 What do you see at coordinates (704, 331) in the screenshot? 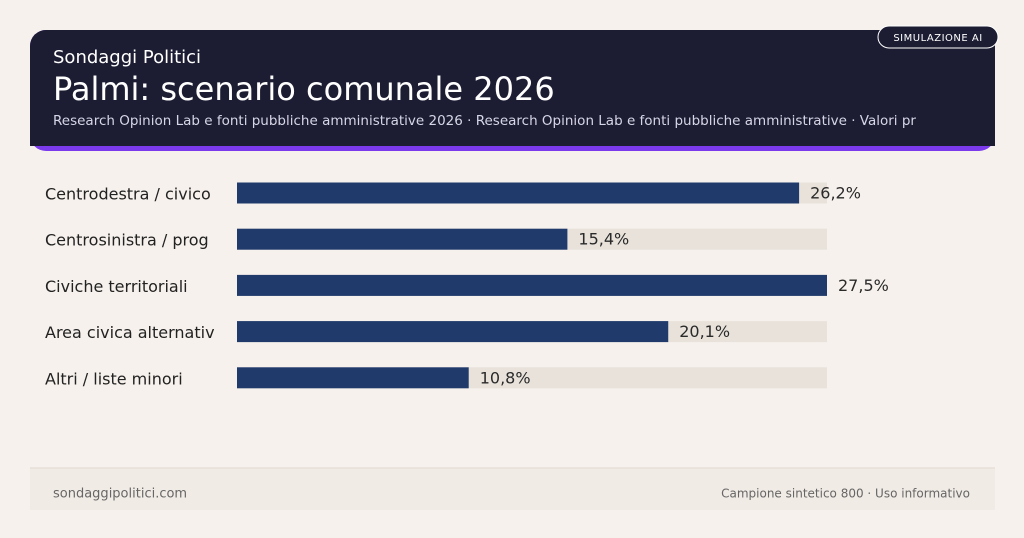
I see `value-label: 20,1%` at bounding box center [704, 331].